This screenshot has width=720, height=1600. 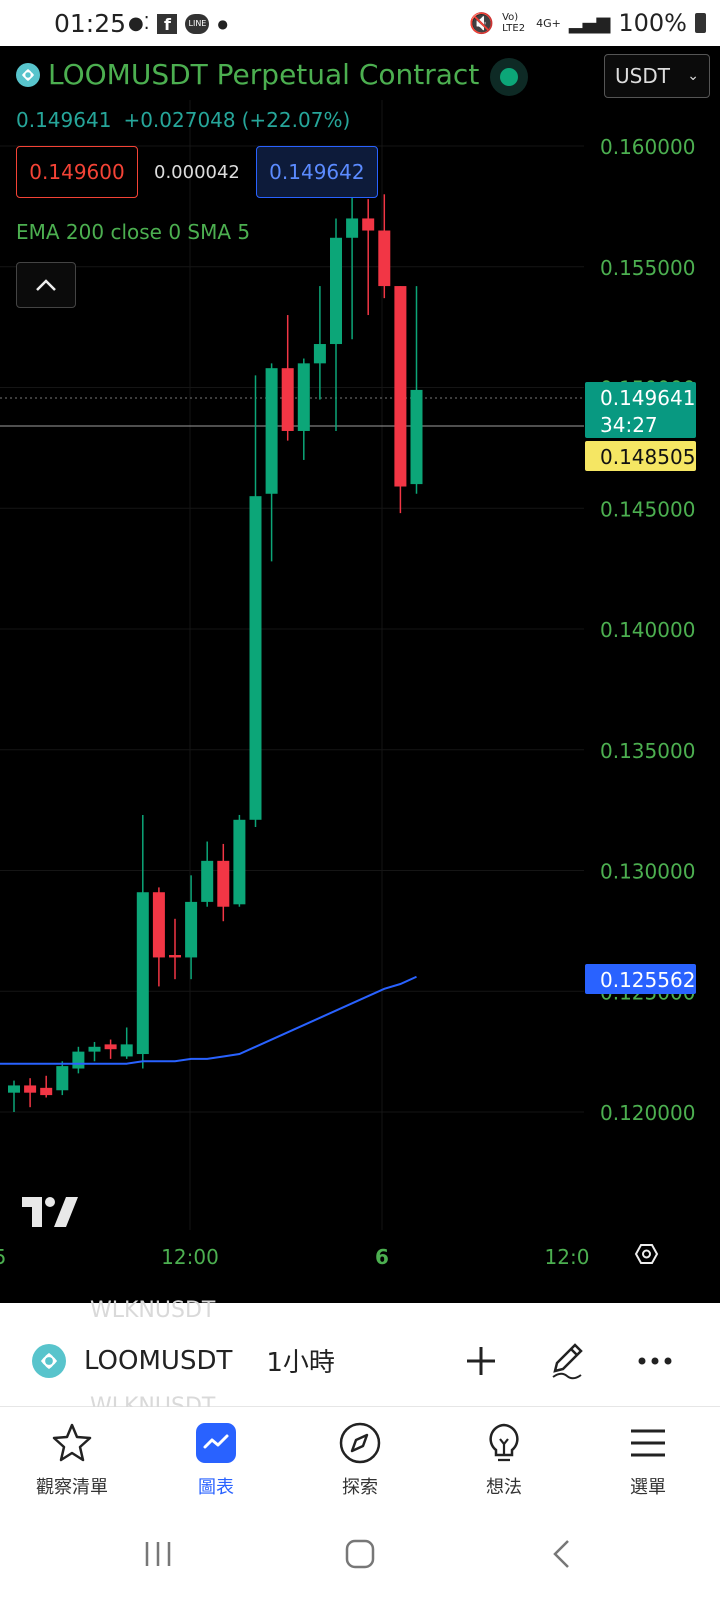 I want to click on notification-dots-icon: ●⁚, so click(x=139, y=23).